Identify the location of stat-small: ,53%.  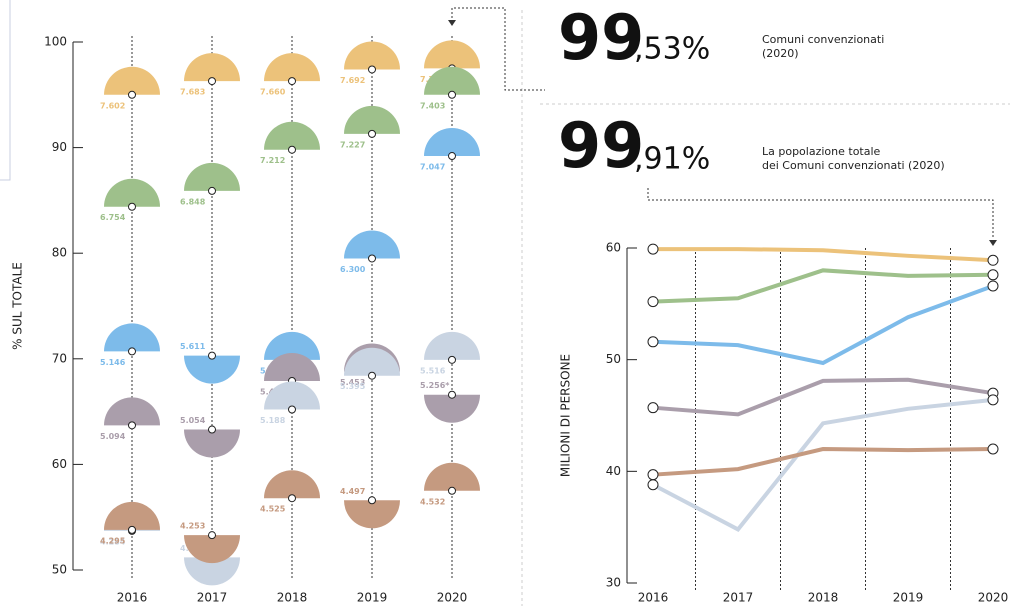
(672, 49).